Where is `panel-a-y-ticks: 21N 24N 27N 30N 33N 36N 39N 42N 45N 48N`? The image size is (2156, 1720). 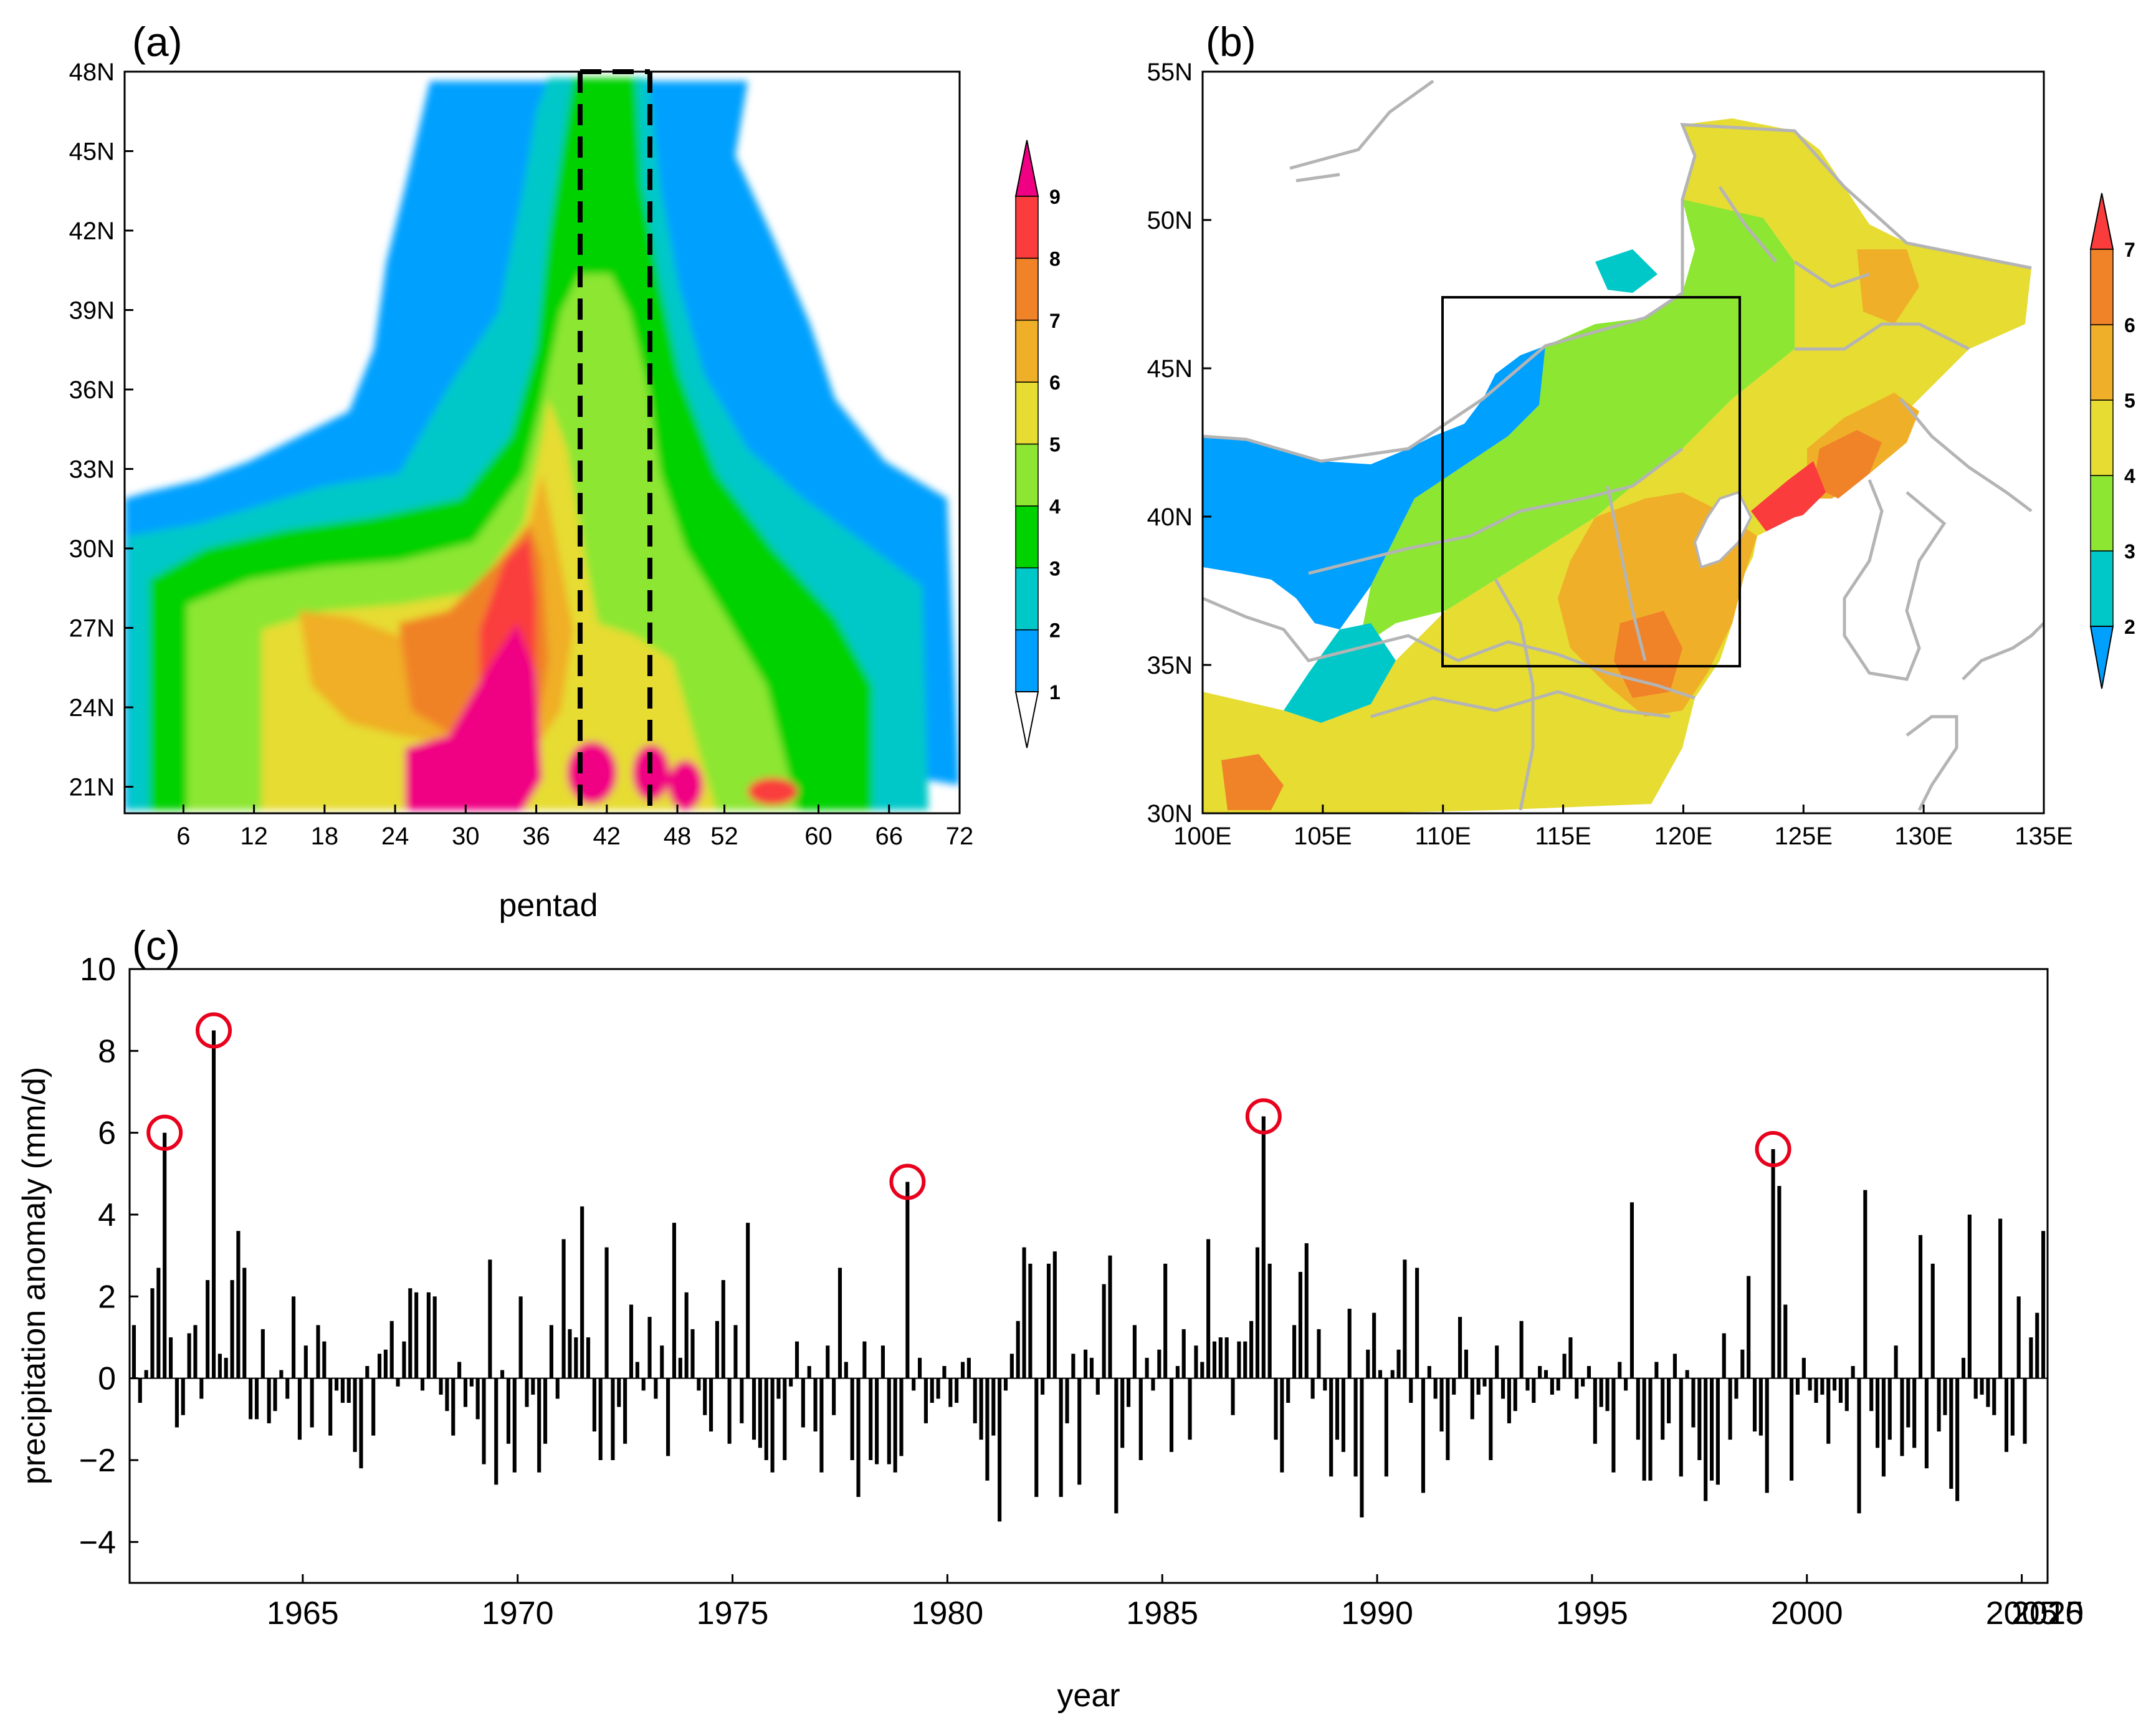
panel-a-y-ticks: 21N 24N 27N 30N 33N 36N 39N 42N 45N 48N is located at coordinates (101, 430).